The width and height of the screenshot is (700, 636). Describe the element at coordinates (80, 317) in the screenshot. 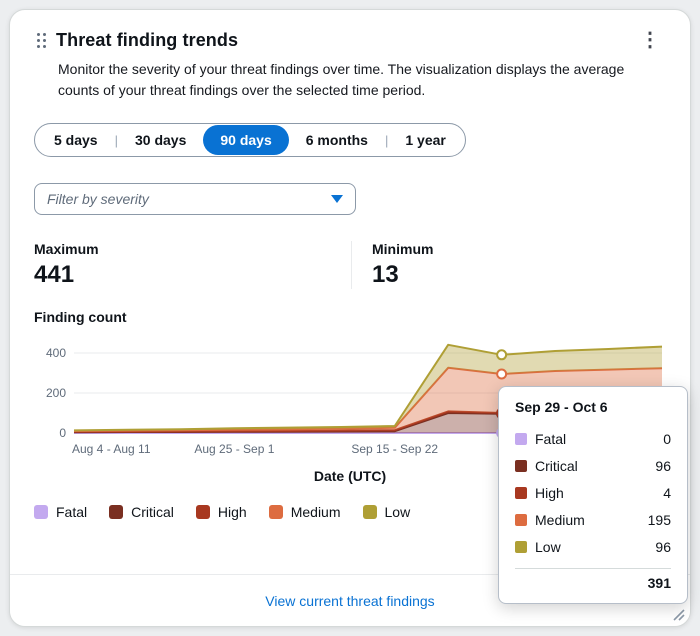

I see `finding-count-label: Finding count` at that location.